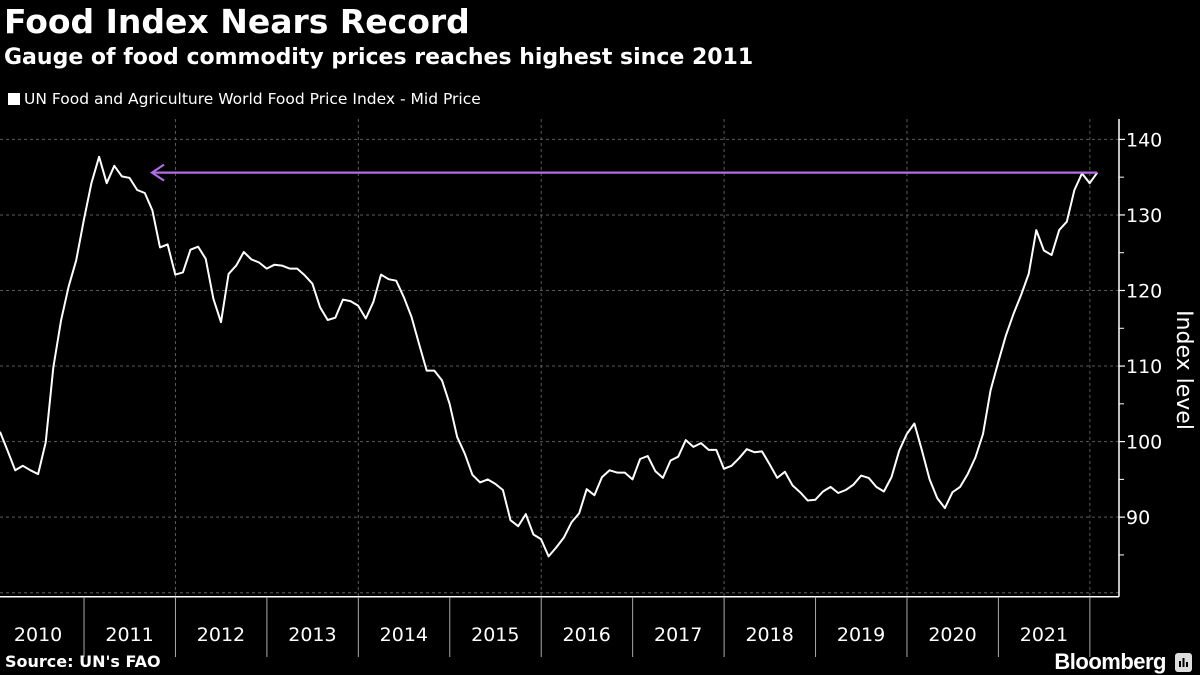  Describe the element at coordinates (14, 99) in the screenshot. I see `legend-swatch` at that location.